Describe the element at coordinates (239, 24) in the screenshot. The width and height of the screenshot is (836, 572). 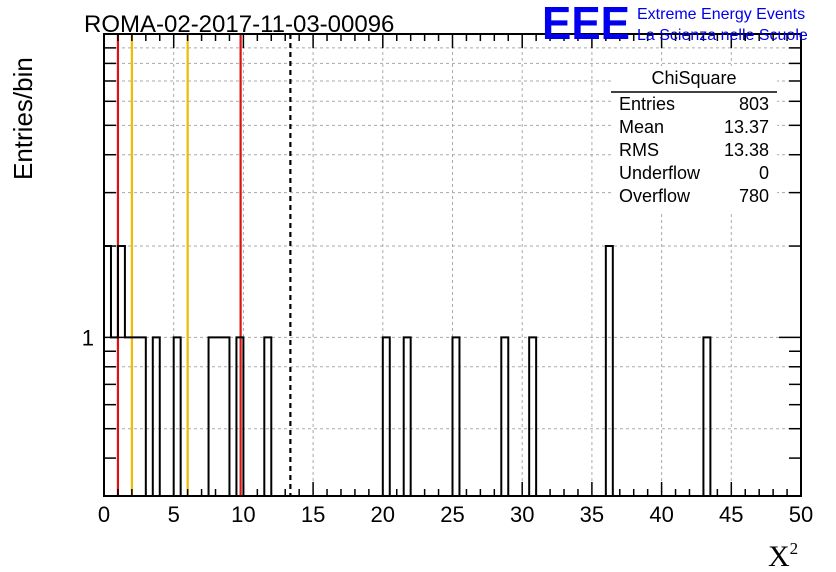
I see `chart-title: ROMA-02-2017-11-03-00096` at that location.